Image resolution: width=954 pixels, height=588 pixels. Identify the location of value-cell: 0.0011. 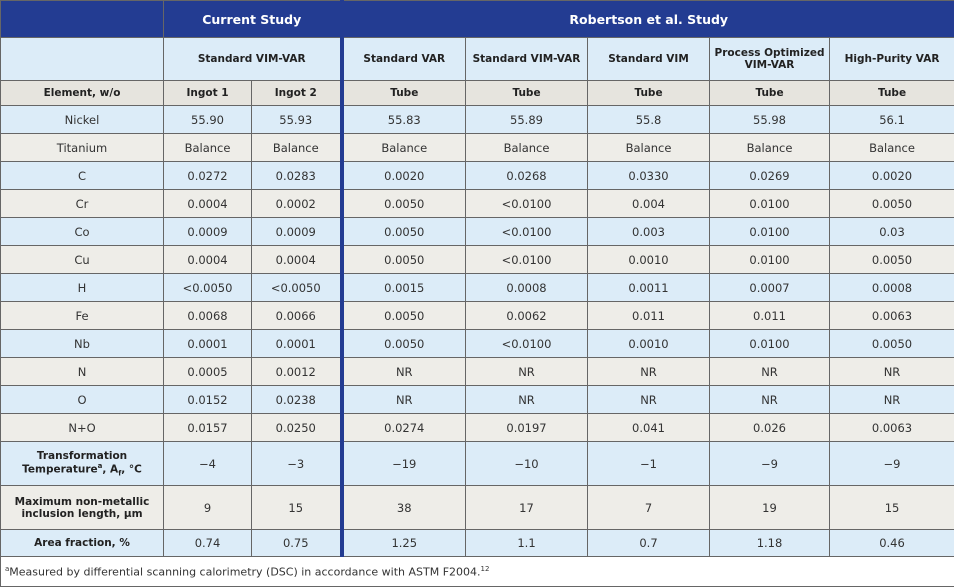
(648, 287).